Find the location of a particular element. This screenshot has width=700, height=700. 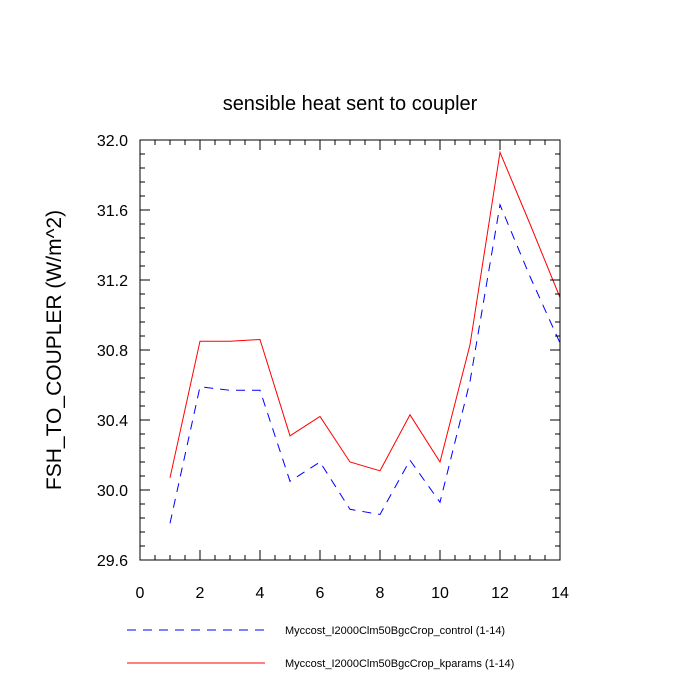

x-tick-label: 10 is located at coordinates (440, 593).